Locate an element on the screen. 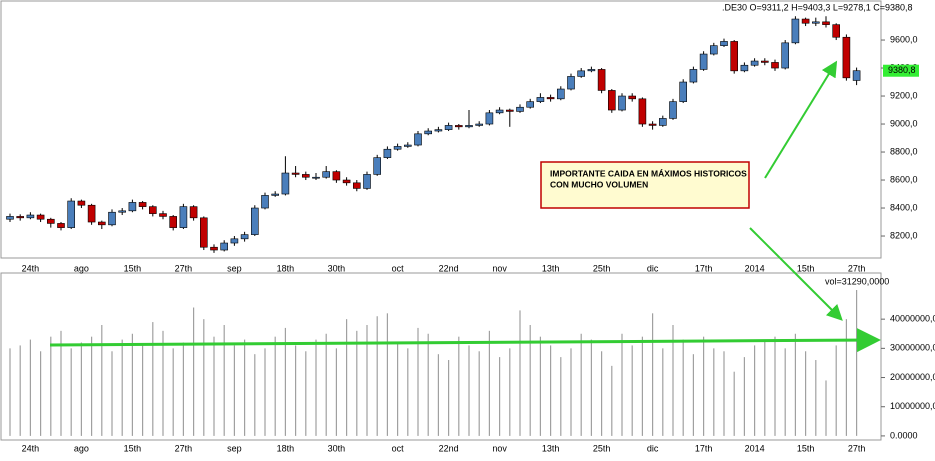 Image resolution: width=935 pixels, height=461 pixels. y-tick-label: 40000000,0 is located at coordinates (912, 319).